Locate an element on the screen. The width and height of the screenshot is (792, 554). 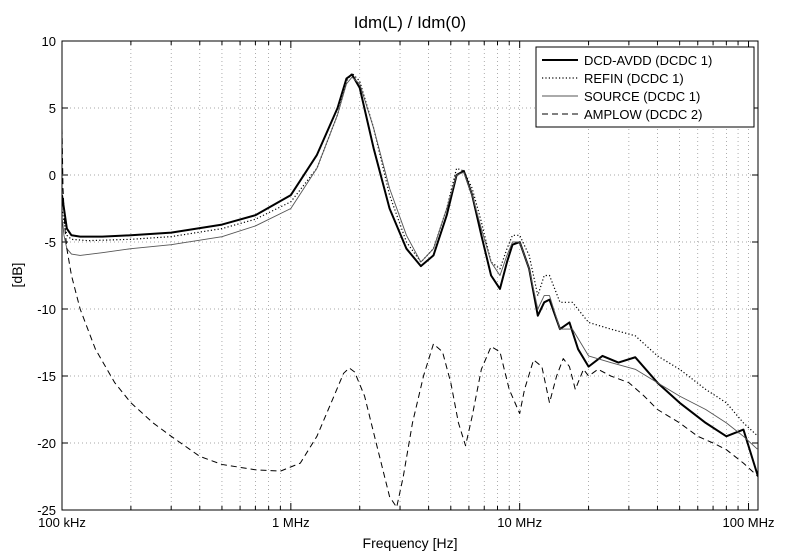
x-tick-label: 100 kHz is located at coordinates (62, 522).